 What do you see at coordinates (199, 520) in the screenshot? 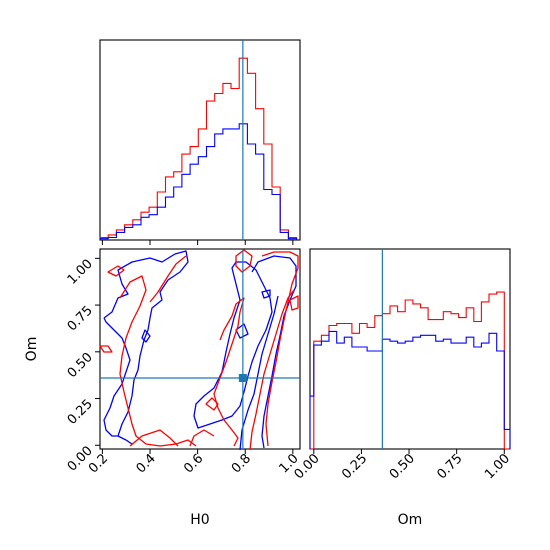
I see `contour-xlabel: H0` at bounding box center [199, 520].